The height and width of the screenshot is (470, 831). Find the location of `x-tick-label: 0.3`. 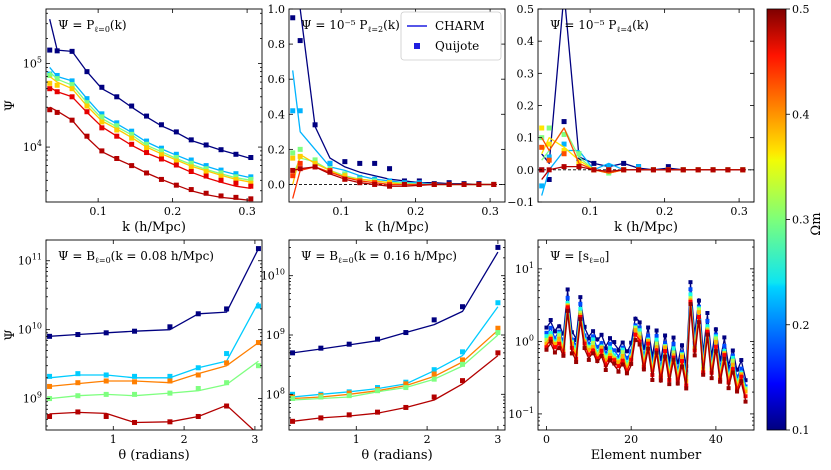

x-tick-label: 0.3 is located at coordinates (247, 211).